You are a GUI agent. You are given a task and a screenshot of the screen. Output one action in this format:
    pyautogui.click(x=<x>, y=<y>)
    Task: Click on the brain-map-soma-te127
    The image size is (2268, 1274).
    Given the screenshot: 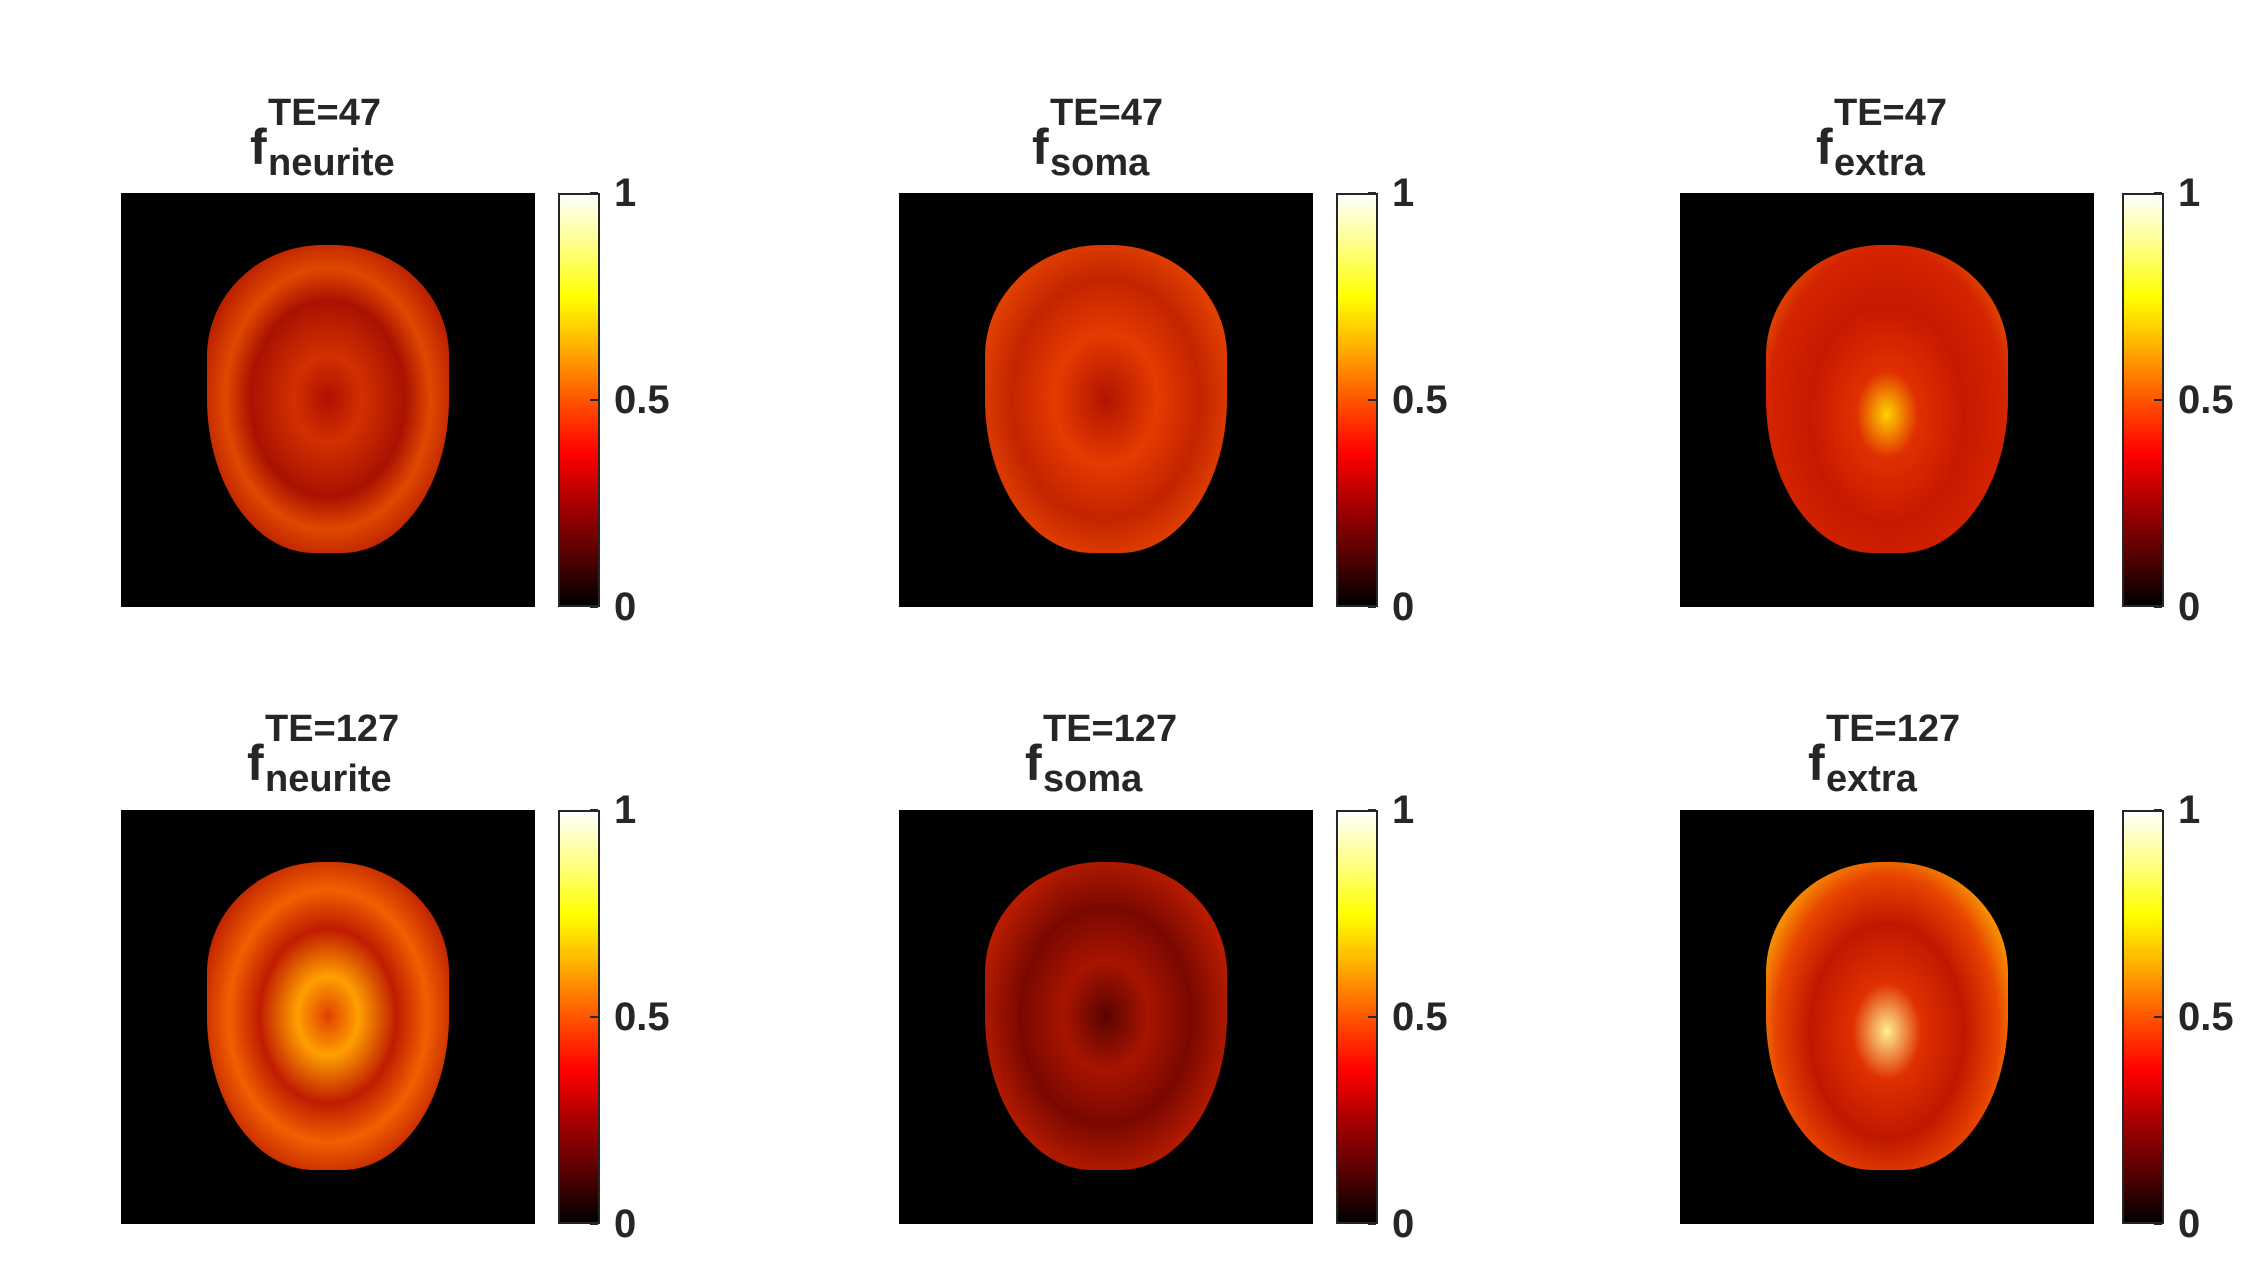 What is the action you would take?
    pyautogui.click(x=1106, y=1017)
    